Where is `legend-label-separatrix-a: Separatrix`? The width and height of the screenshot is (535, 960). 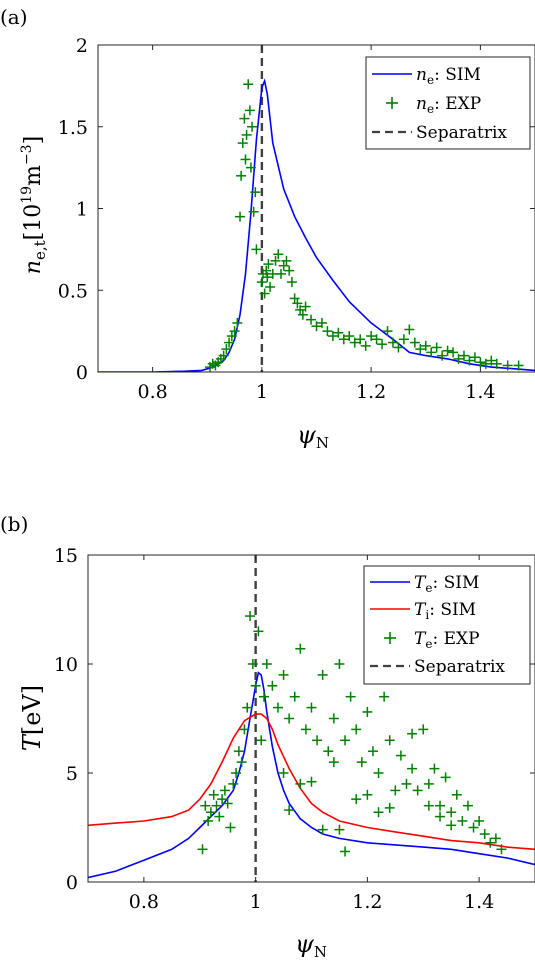
legend-label-separatrix-a: Separatrix is located at coordinates (461, 133).